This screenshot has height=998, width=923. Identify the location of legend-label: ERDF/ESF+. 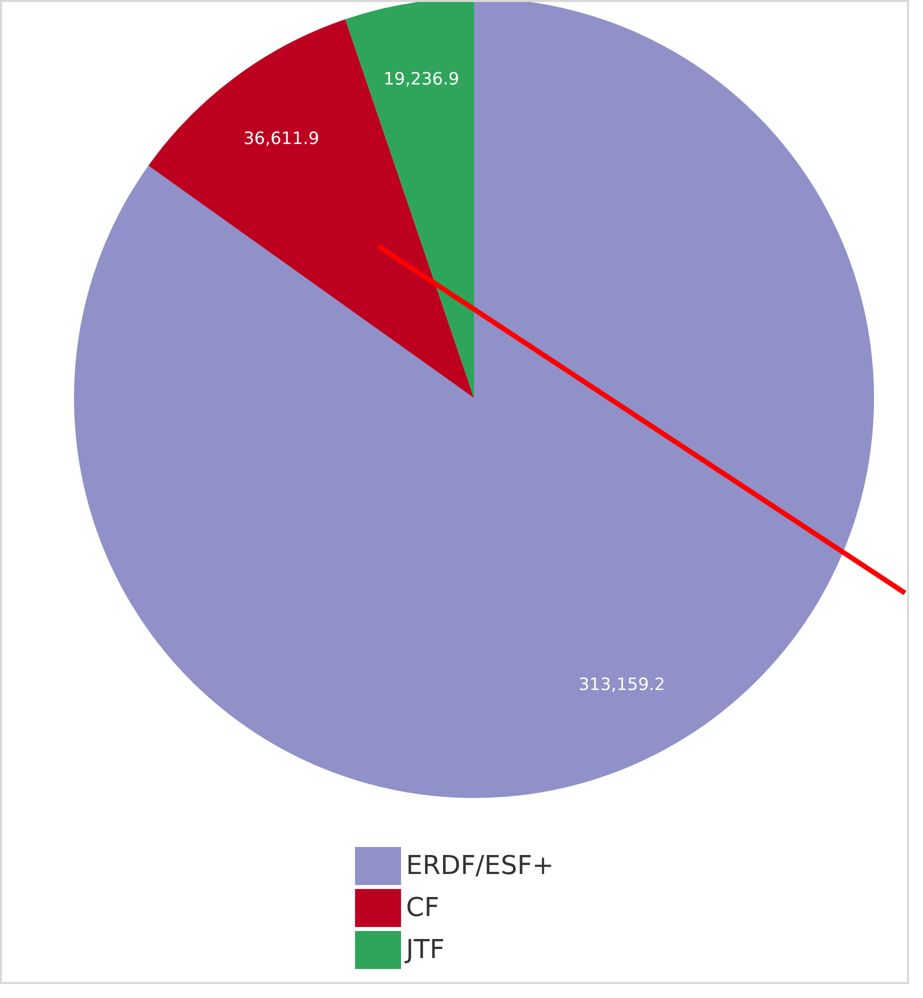
(480, 866).